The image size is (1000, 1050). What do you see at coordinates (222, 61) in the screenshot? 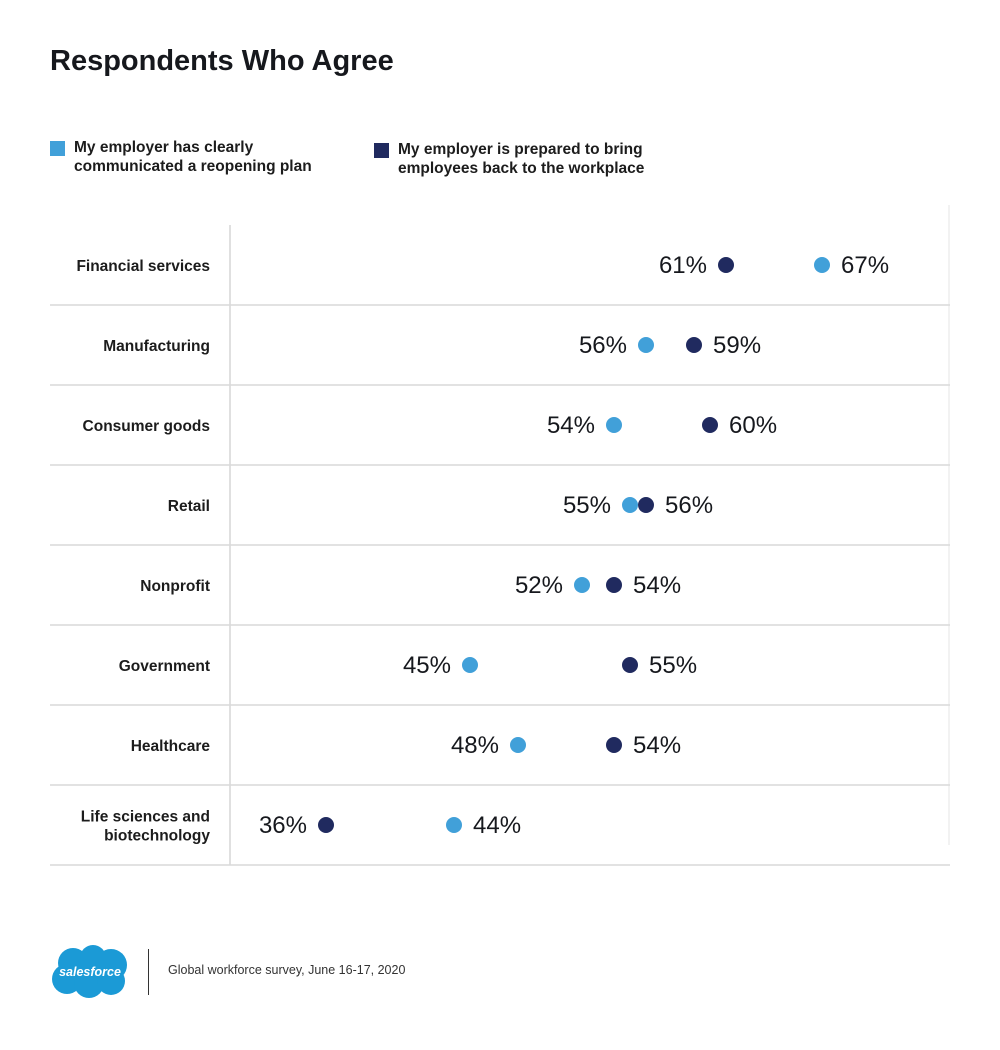
I see `chart-title: Respondents Who Agree` at bounding box center [222, 61].